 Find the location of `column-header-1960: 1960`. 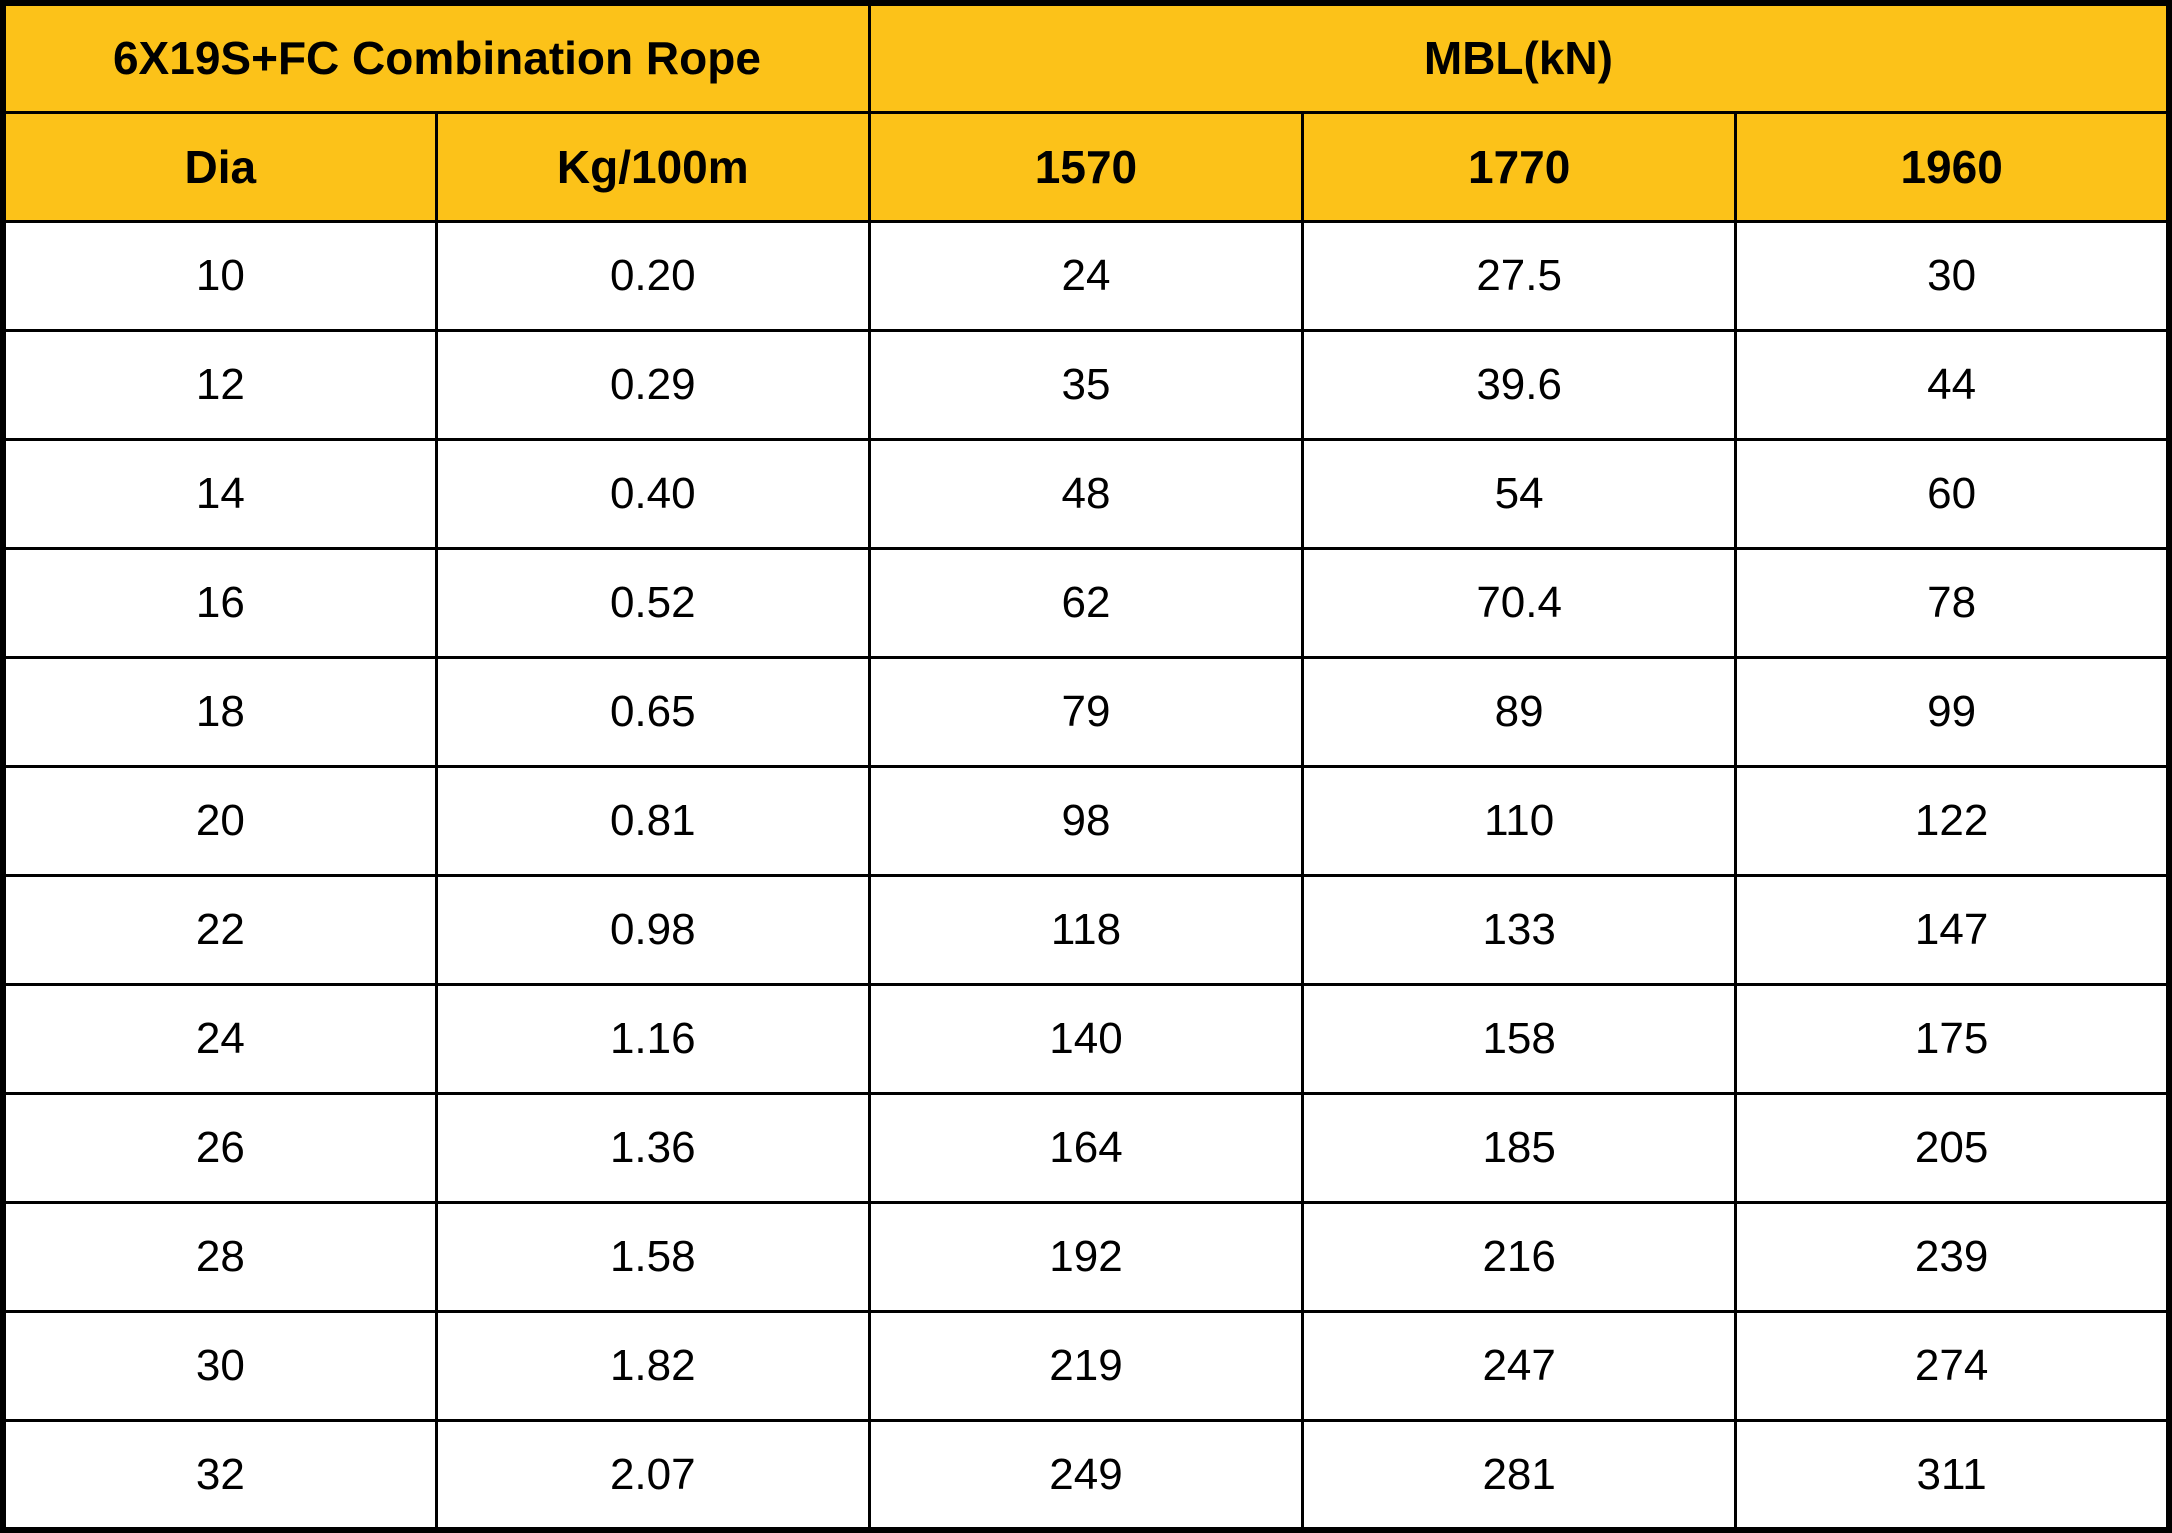

column-header-1960: 1960 is located at coordinates (1952, 166).